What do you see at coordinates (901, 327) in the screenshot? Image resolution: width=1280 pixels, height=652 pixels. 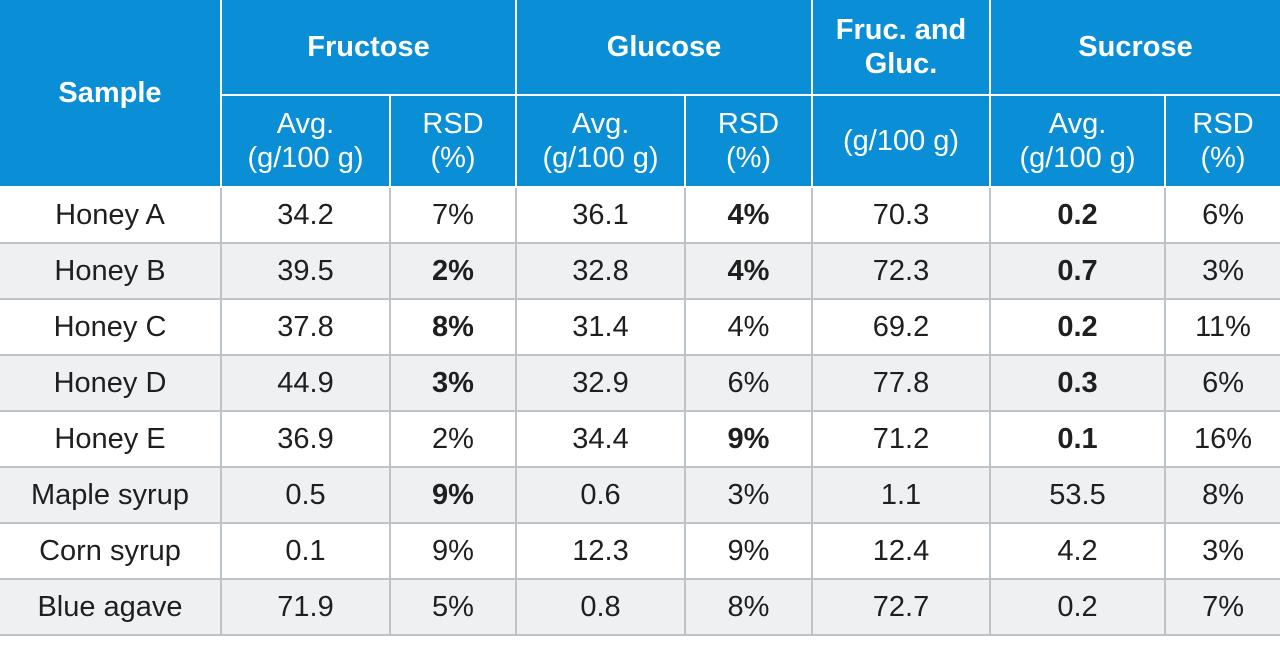 I see `cell-fruc-gluc-avg: 69.2` at bounding box center [901, 327].